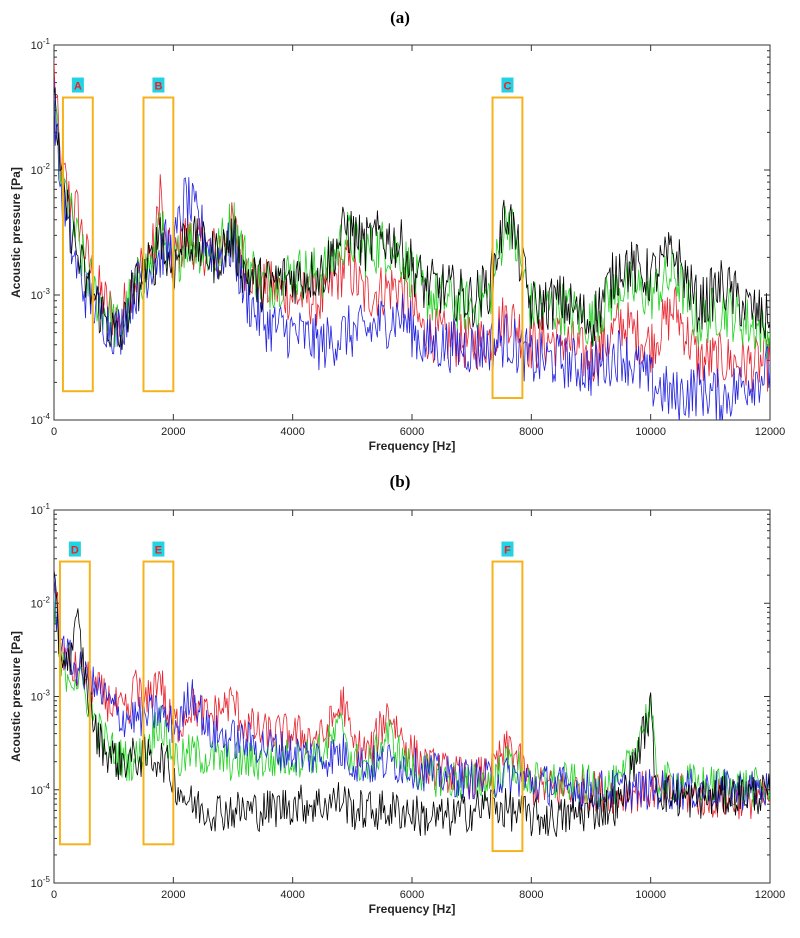 This screenshot has height=938, width=800. I want to click on region-label-bg-E, so click(158, 549).